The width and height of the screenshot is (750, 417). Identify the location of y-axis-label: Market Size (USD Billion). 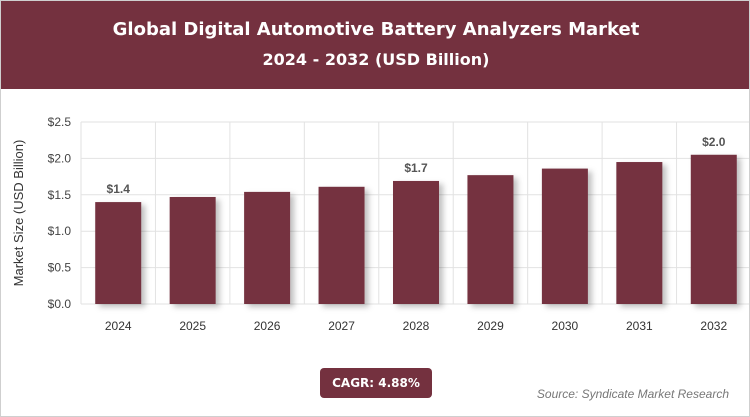
(18, 213).